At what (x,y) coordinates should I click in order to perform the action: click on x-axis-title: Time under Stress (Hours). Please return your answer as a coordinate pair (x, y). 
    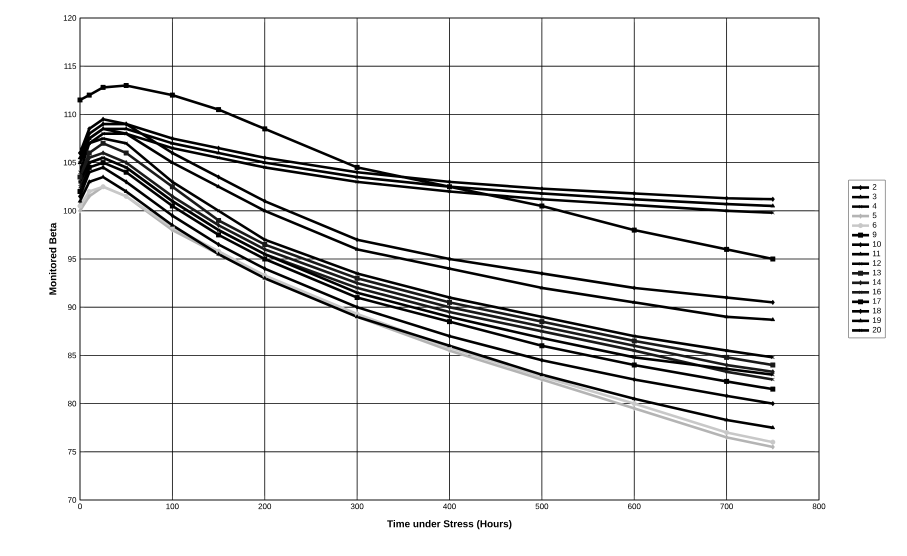
    Looking at the image, I should click on (449, 525).